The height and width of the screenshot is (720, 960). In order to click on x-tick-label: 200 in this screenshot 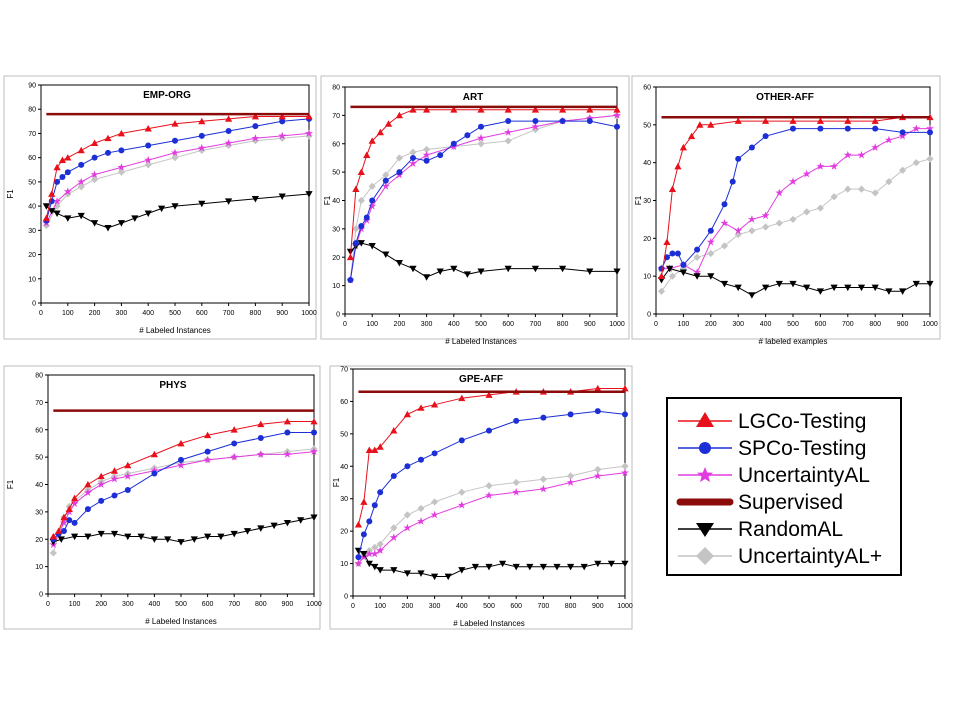, I will do `click(408, 606)`.